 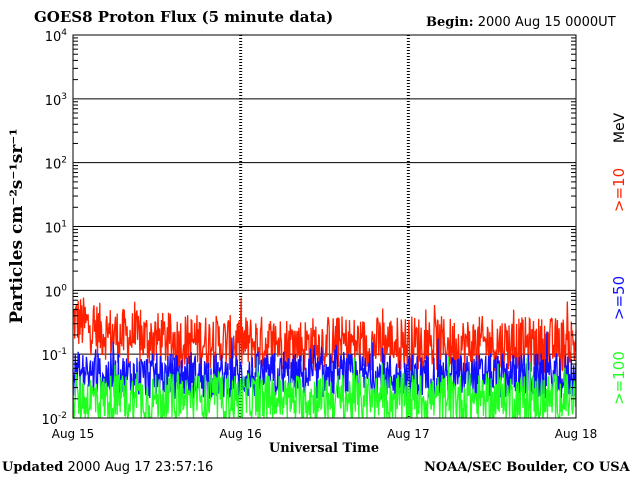 I want to click on x-tick-label-1: Aug 16, so click(x=240, y=434).